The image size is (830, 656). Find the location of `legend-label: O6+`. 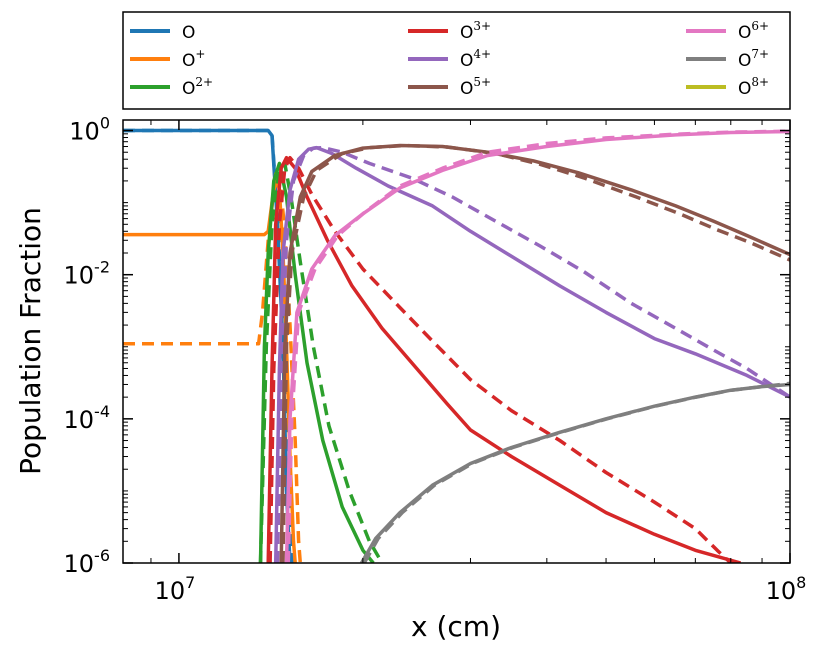

legend-label: O6+ is located at coordinates (753, 31).